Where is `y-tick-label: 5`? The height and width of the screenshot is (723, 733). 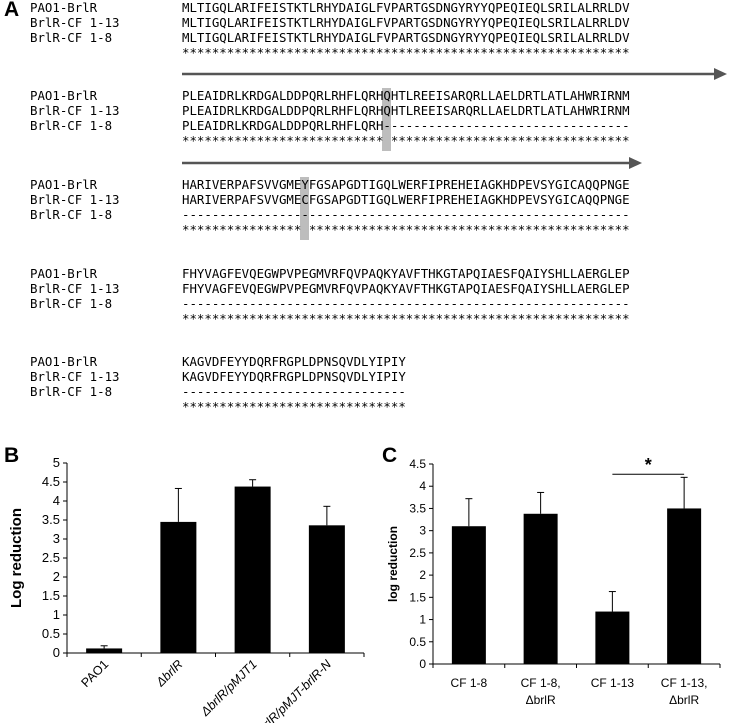
y-tick-label: 5 is located at coordinates (56, 462).